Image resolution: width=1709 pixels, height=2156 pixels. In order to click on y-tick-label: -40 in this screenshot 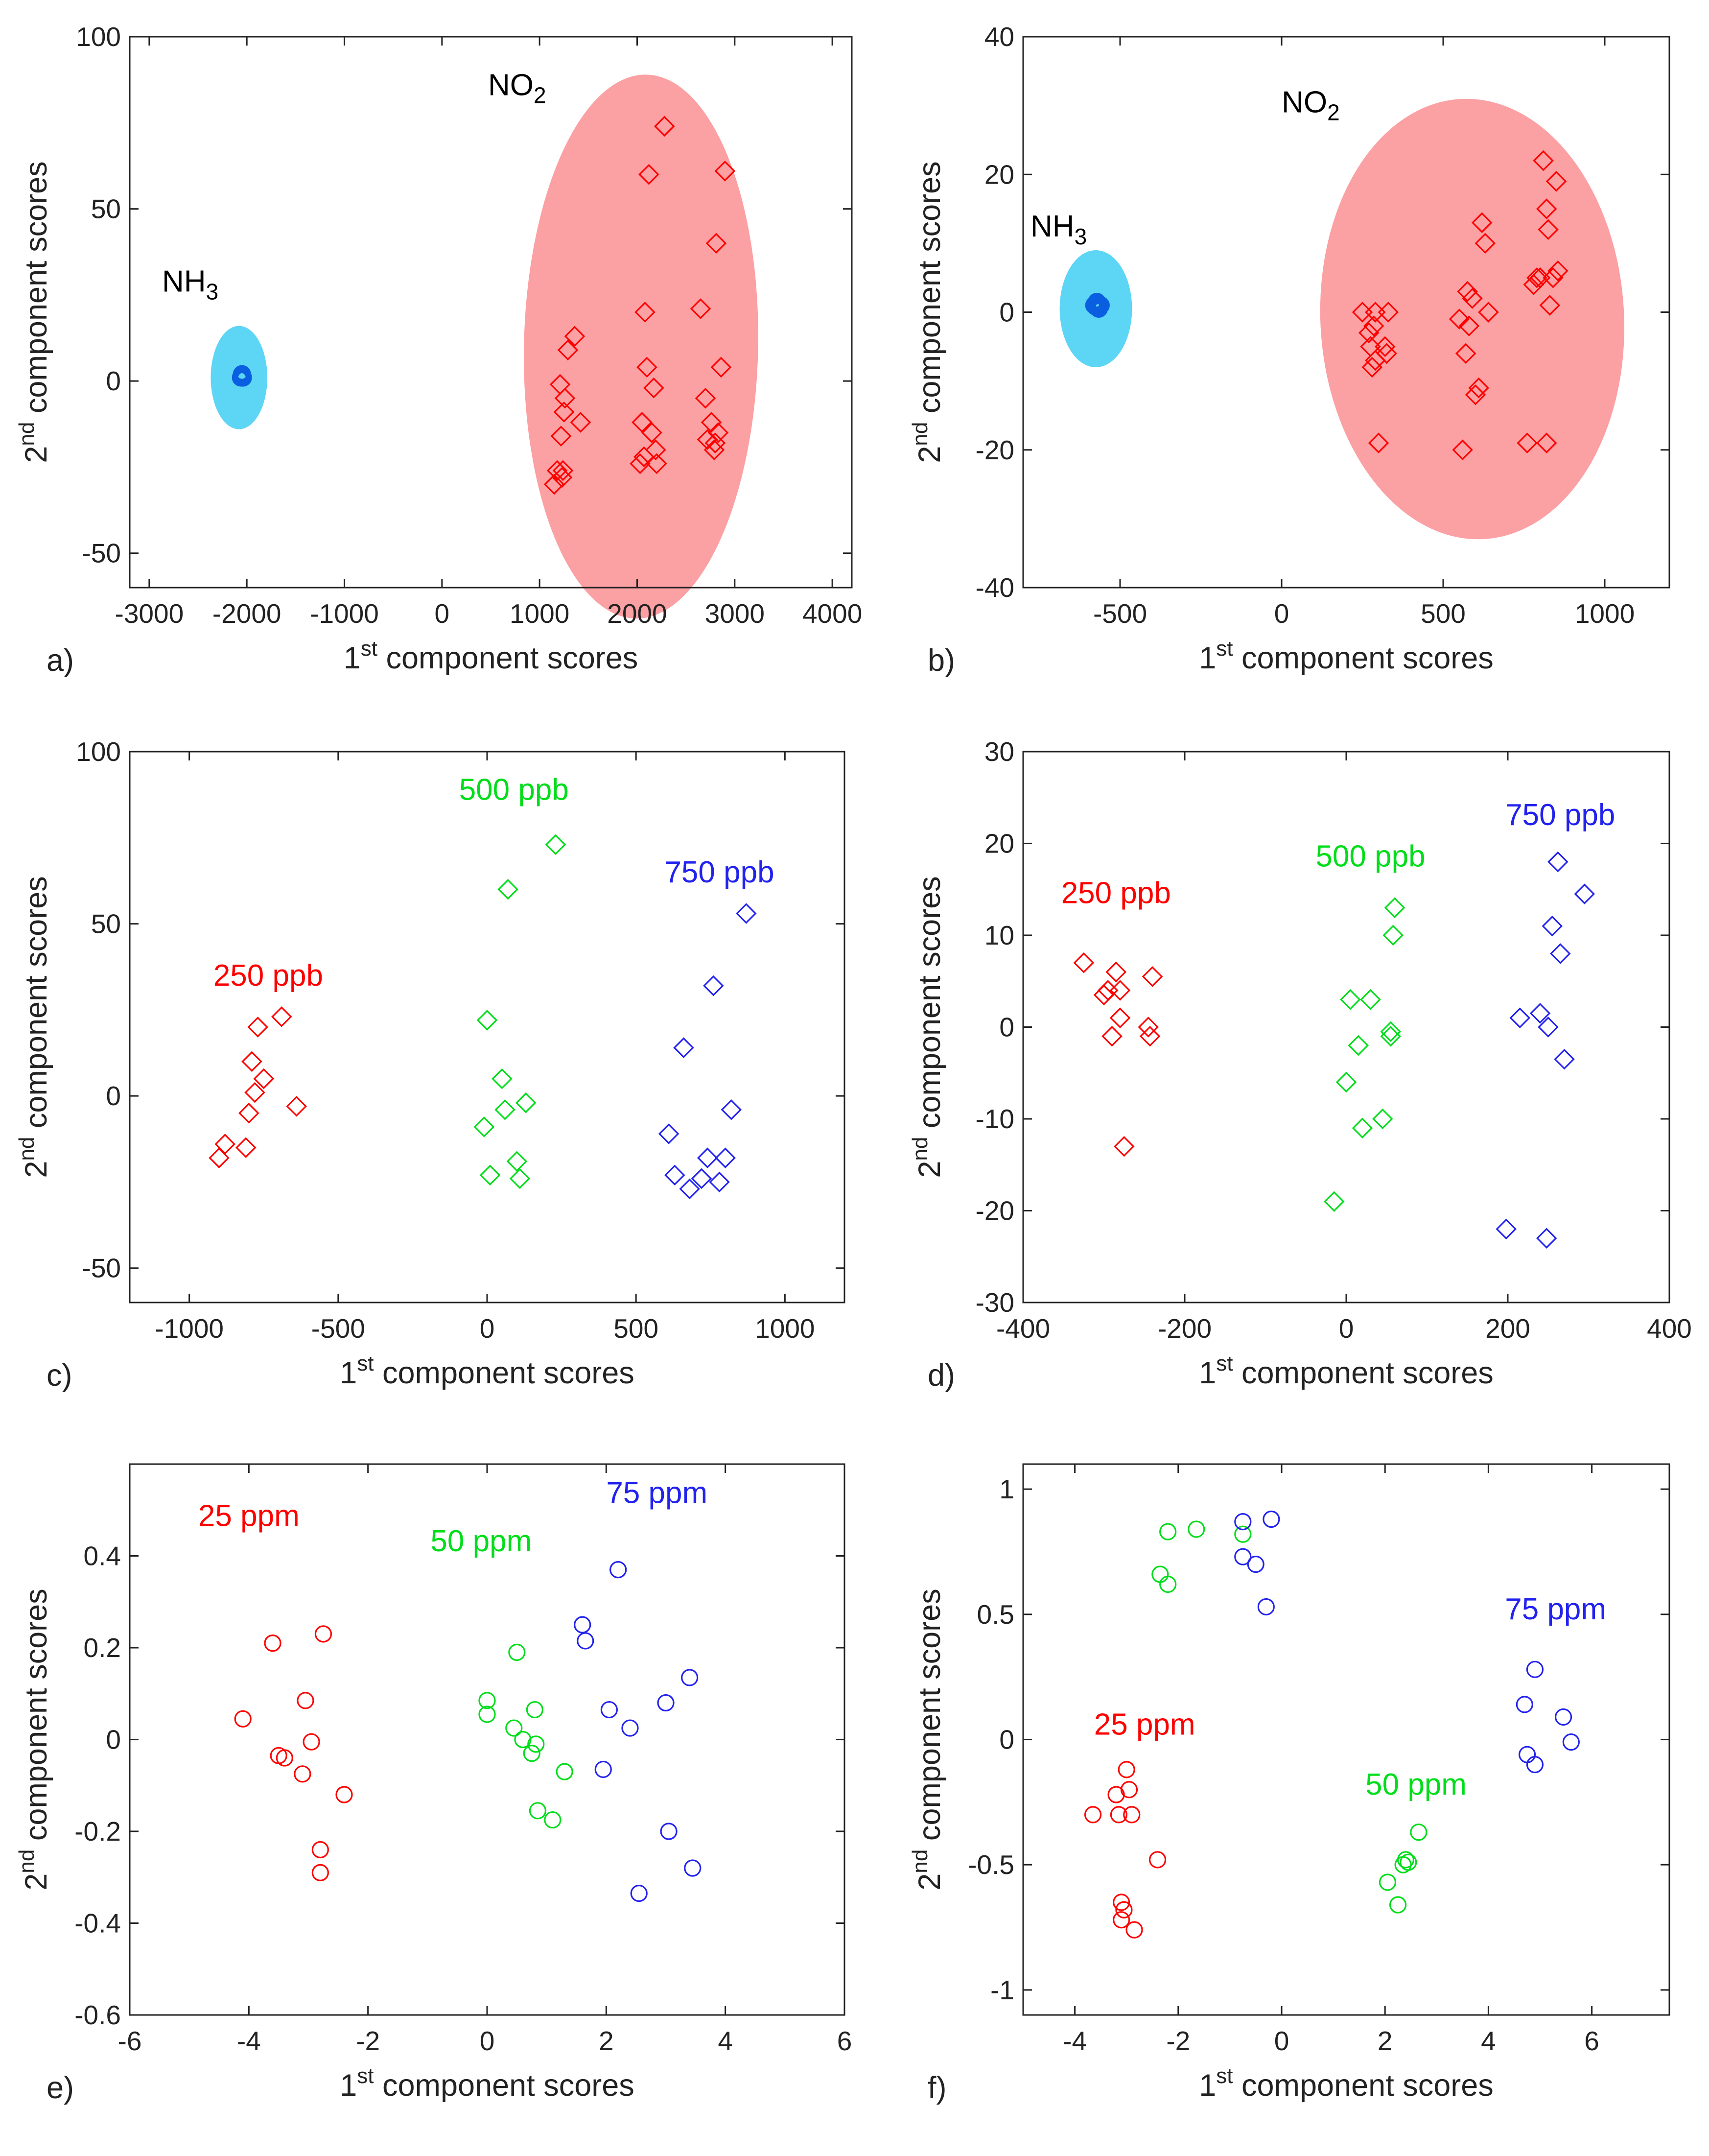, I will do `click(995, 587)`.